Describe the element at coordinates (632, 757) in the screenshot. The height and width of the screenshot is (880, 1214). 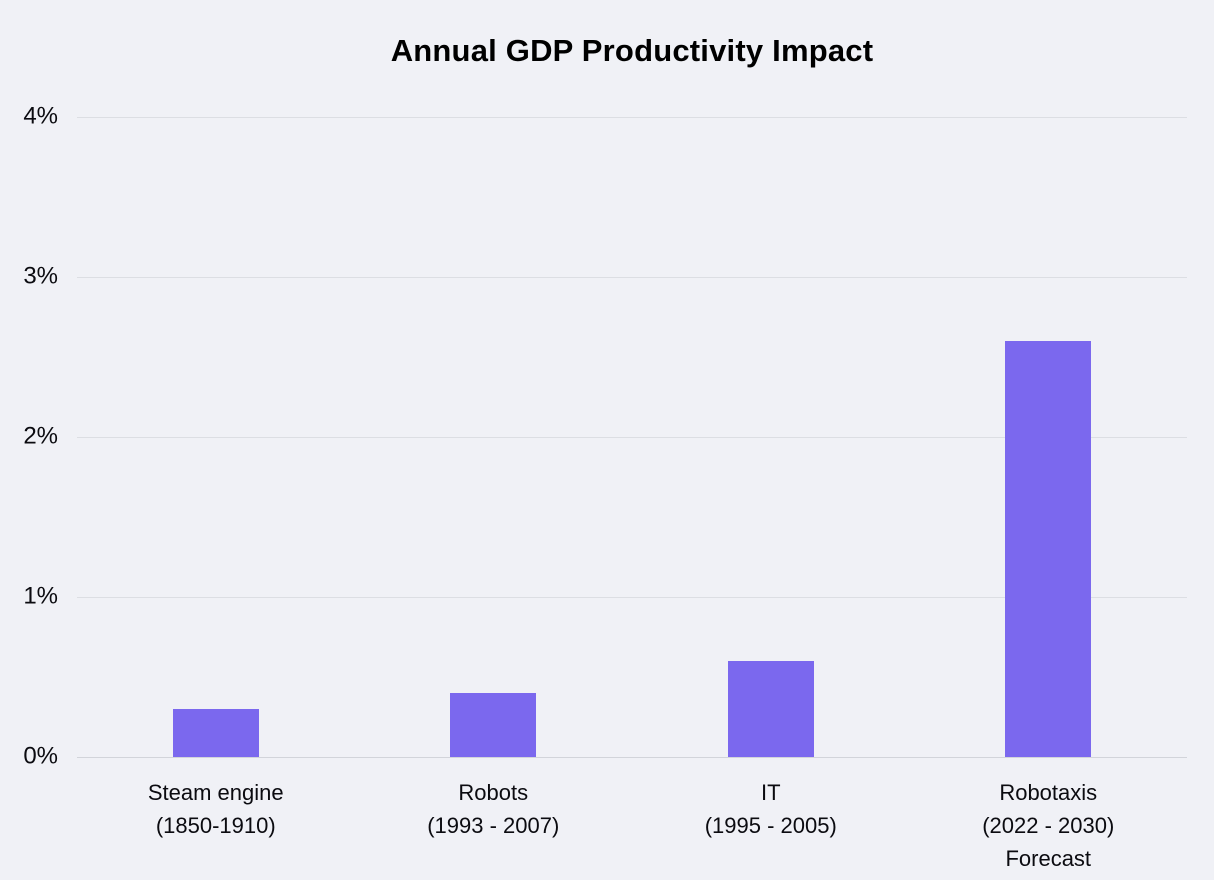
I see `gridline-0pct` at that location.